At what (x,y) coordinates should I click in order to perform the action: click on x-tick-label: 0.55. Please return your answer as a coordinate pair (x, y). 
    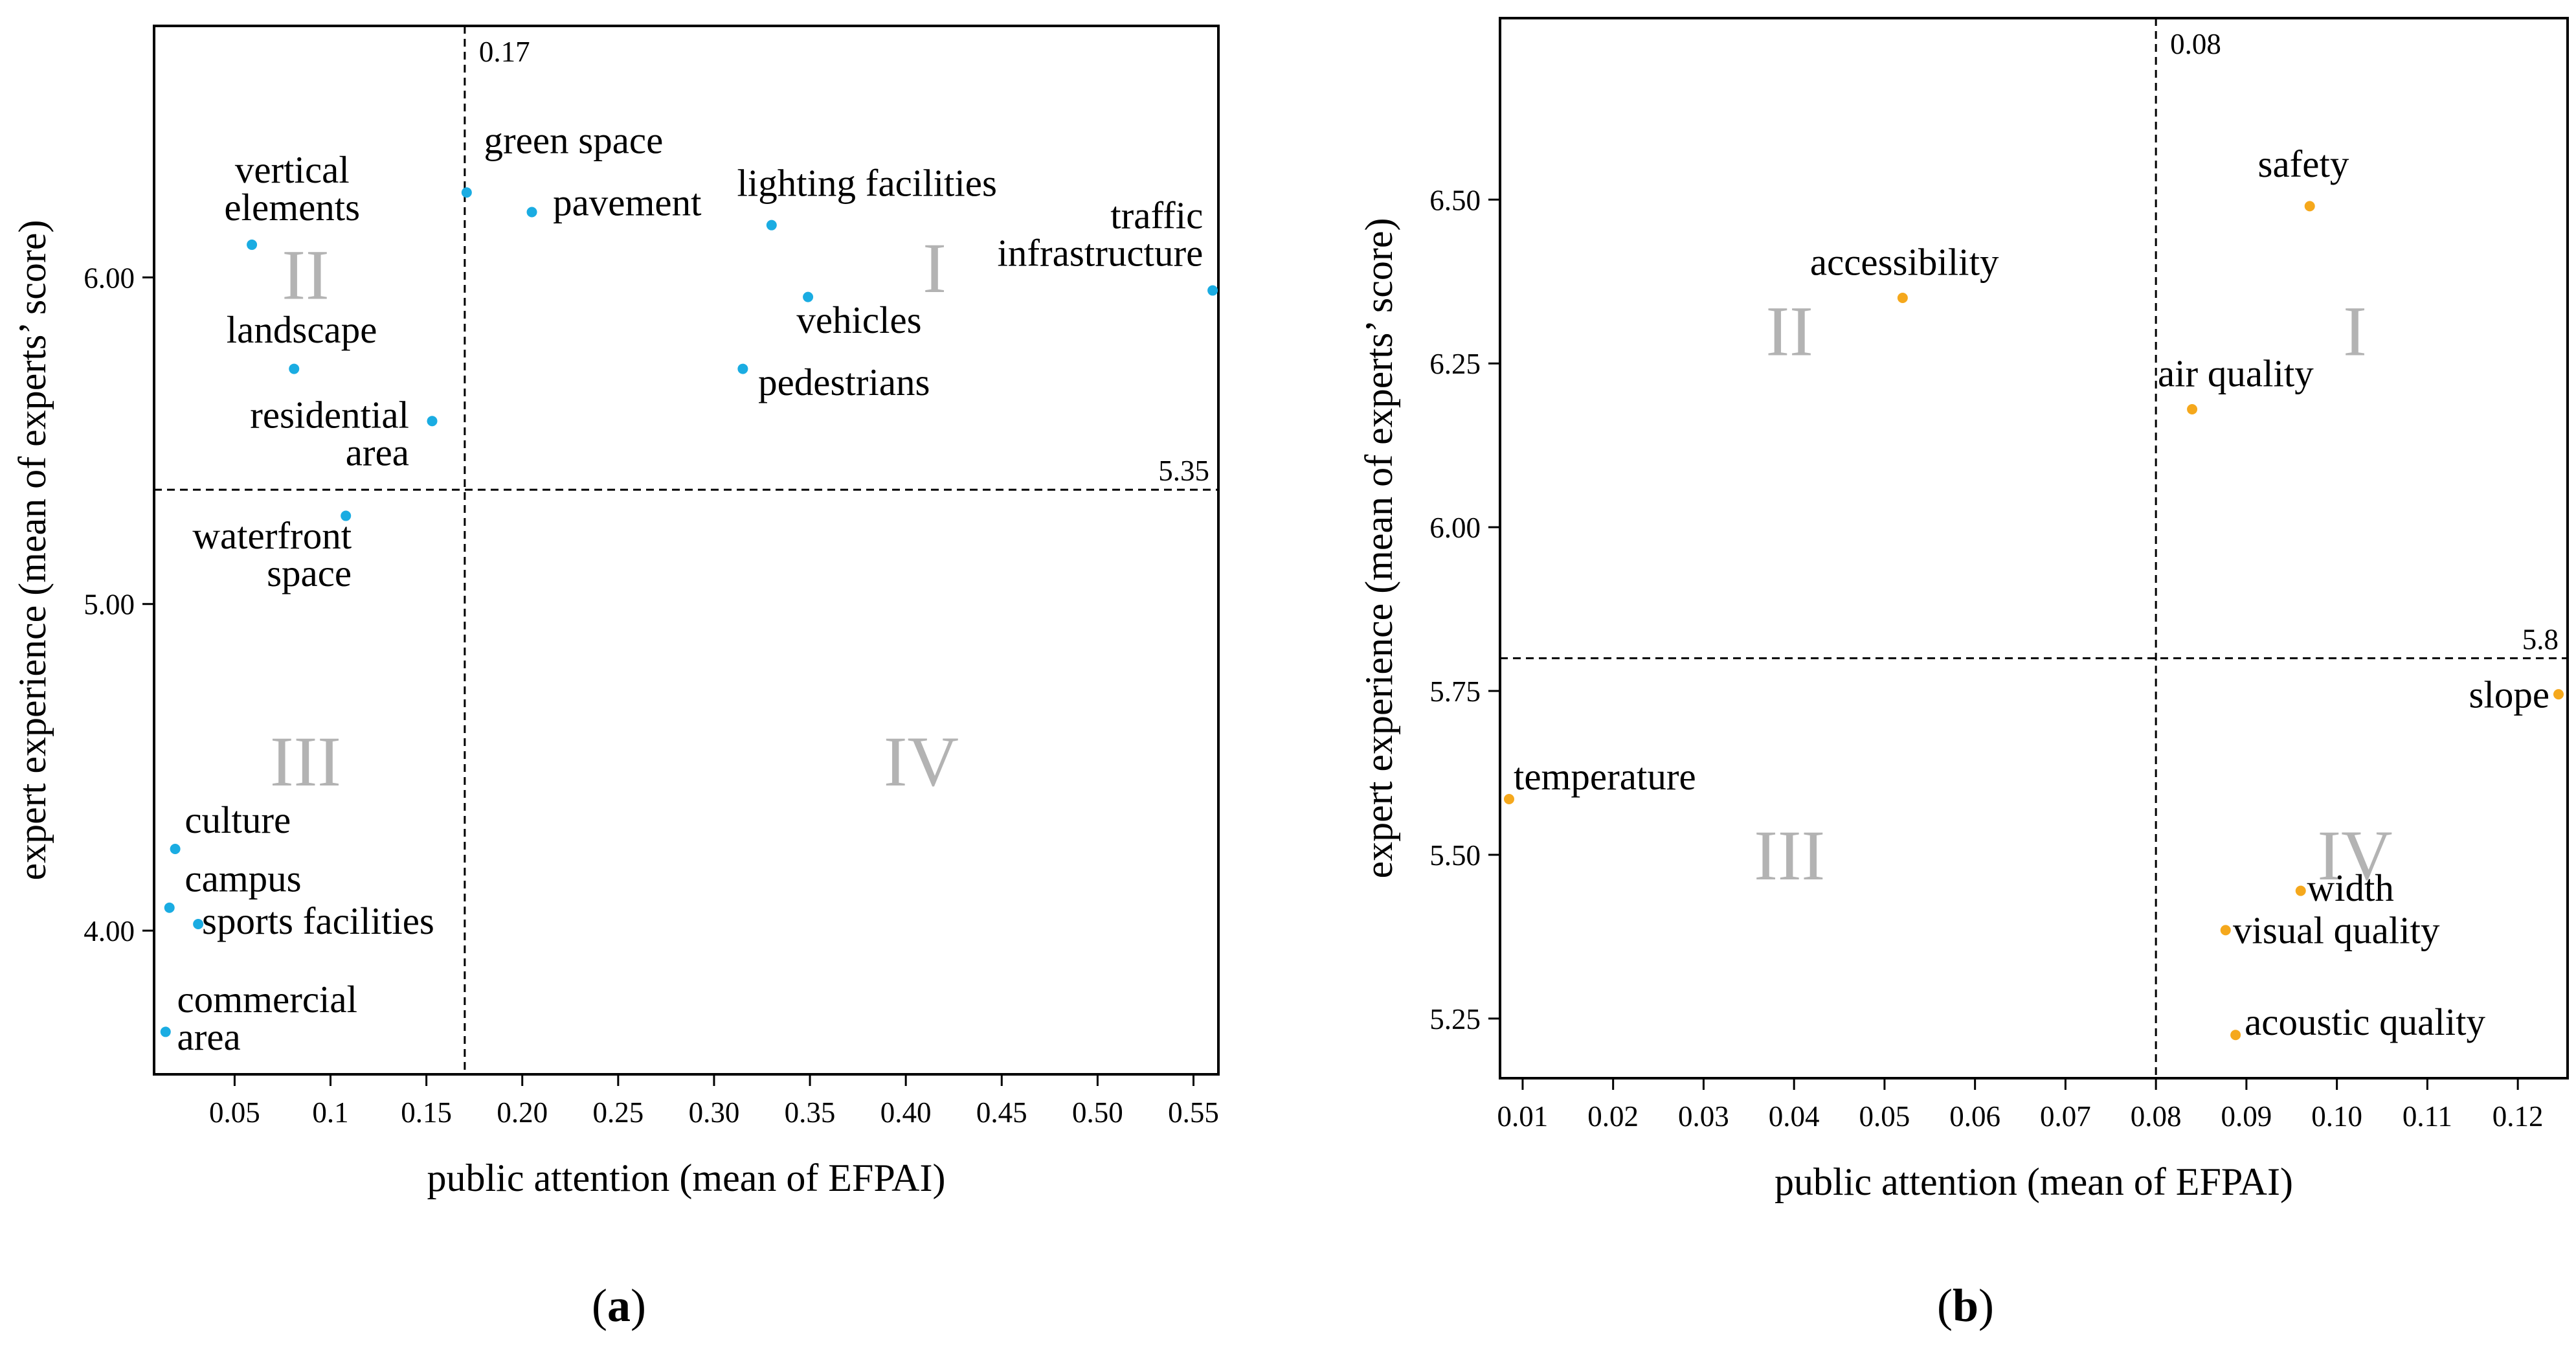
    Looking at the image, I should click on (1193, 1112).